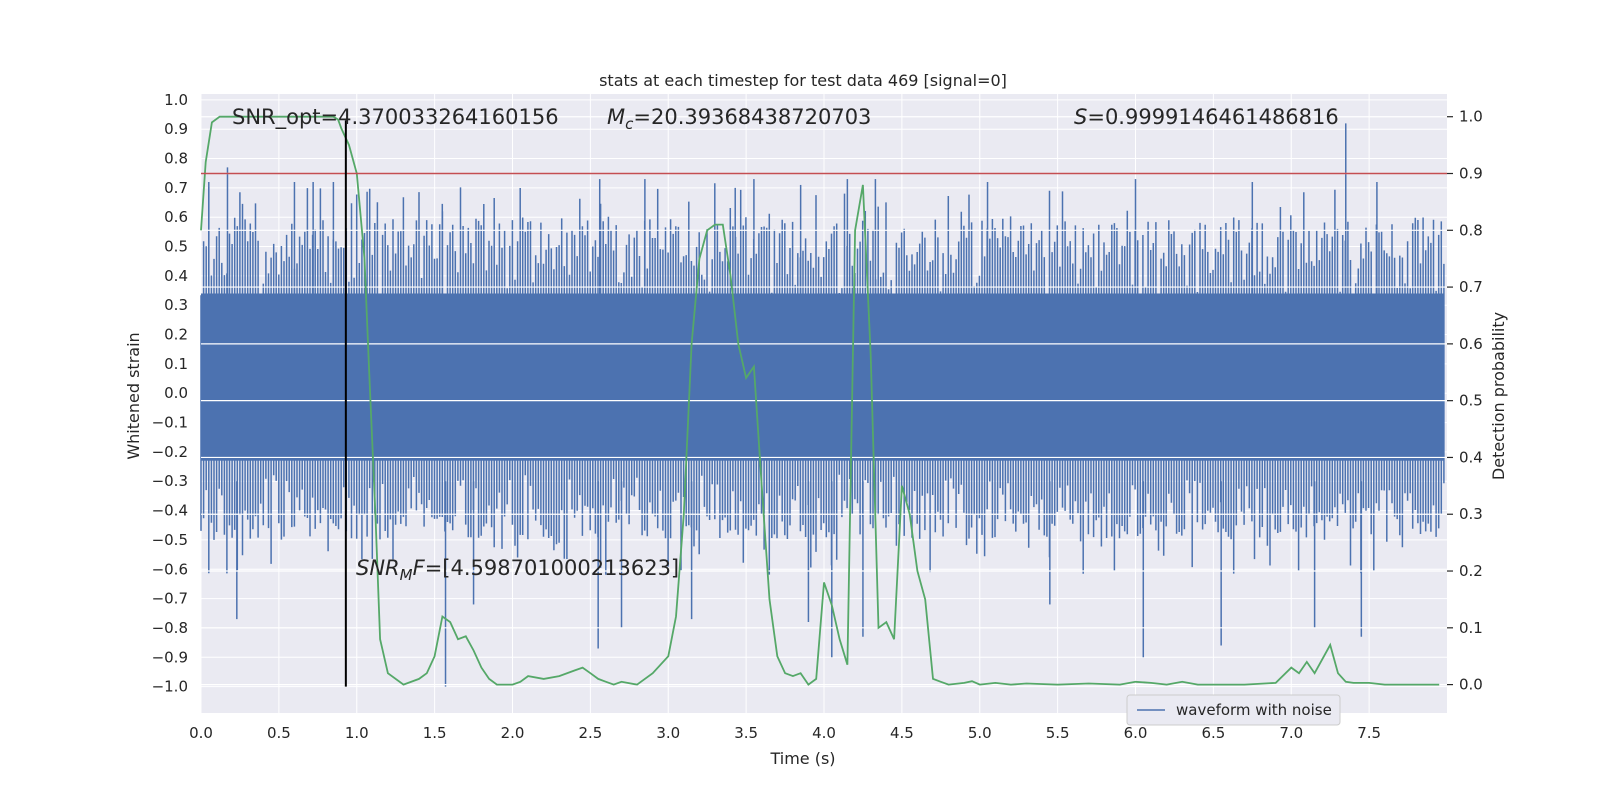  I want to click on x-tick-label: 2.0, so click(513, 733).